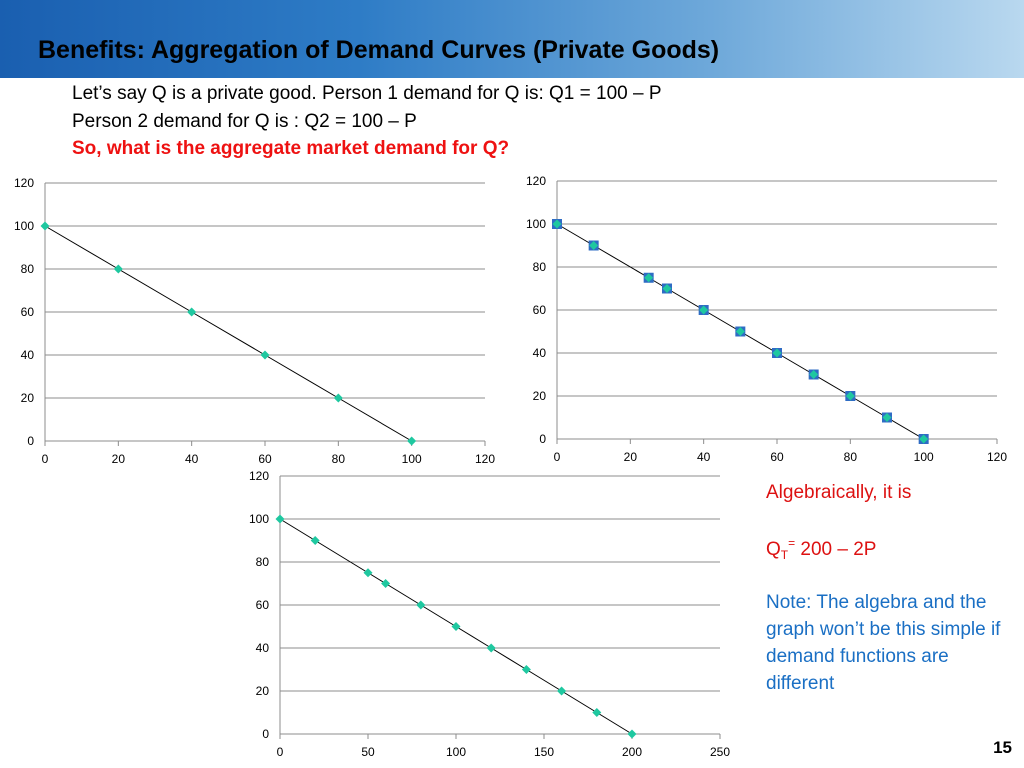 Image resolution: width=1024 pixels, height=768 pixels. What do you see at coordinates (1002, 747) in the screenshot?
I see `slide-number: 15` at bounding box center [1002, 747].